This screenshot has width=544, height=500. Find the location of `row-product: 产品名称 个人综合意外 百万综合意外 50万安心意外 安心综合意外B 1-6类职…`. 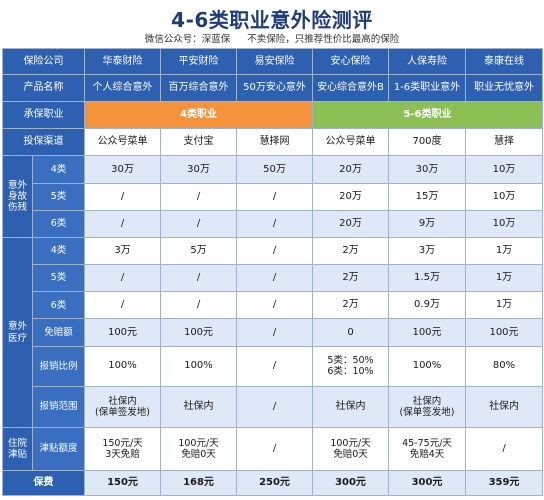

row-product: 产品名称 个人综合意外 百万综合意外 50万安心意外 安心综合意外B 1-6类职… is located at coordinates (272, 88).